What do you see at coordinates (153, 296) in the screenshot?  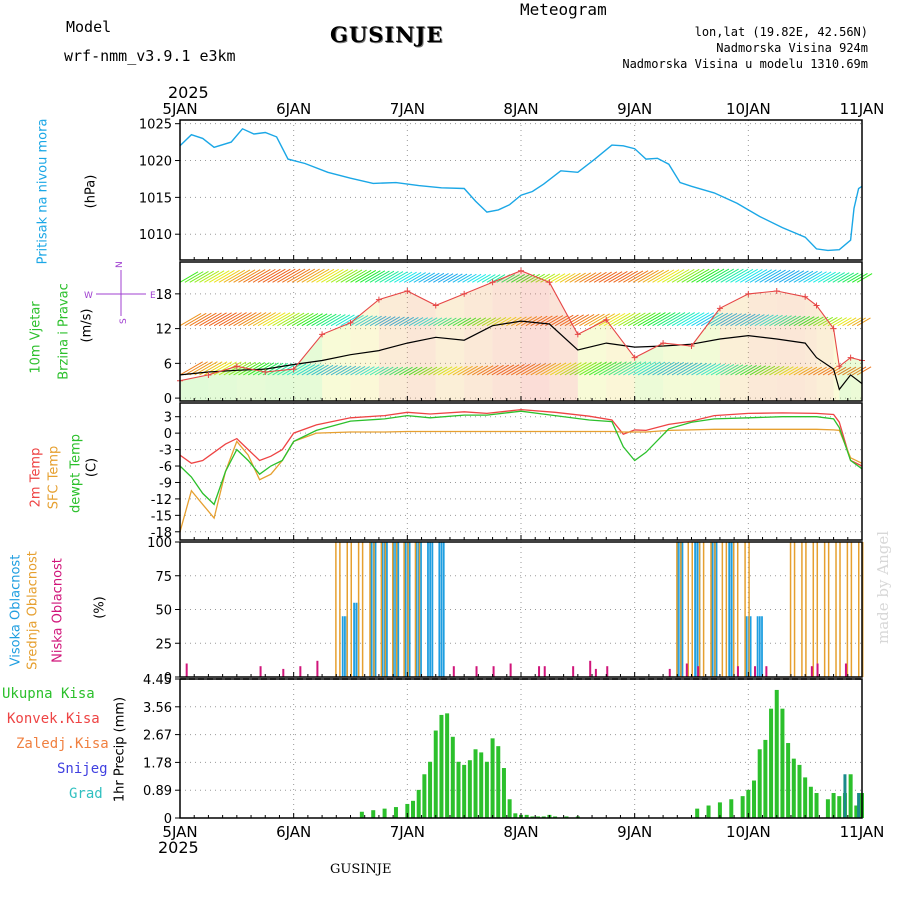 I see `compass-e: E` at bounding box center [153, 296].